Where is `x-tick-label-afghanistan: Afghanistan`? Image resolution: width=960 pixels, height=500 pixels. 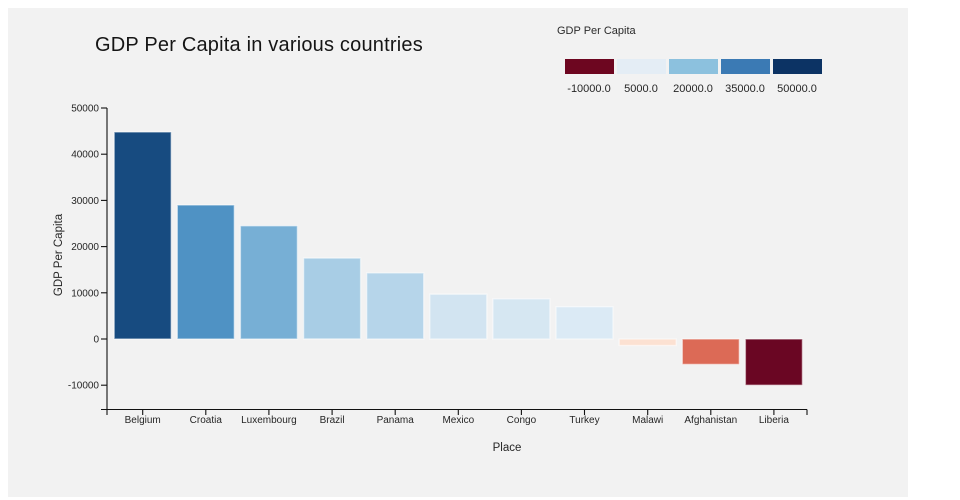 x-tick-label-afghanistan: Afghanistan is located at coordinates (710, 420).